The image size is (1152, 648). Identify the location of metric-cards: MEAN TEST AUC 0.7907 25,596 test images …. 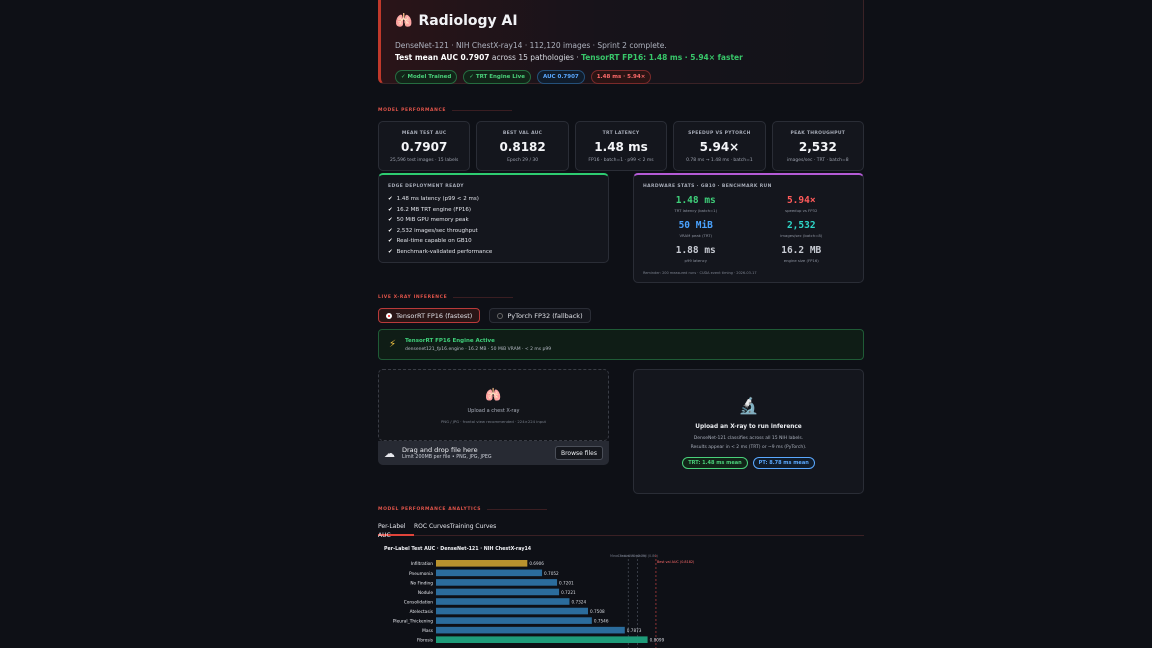
(621, 146).